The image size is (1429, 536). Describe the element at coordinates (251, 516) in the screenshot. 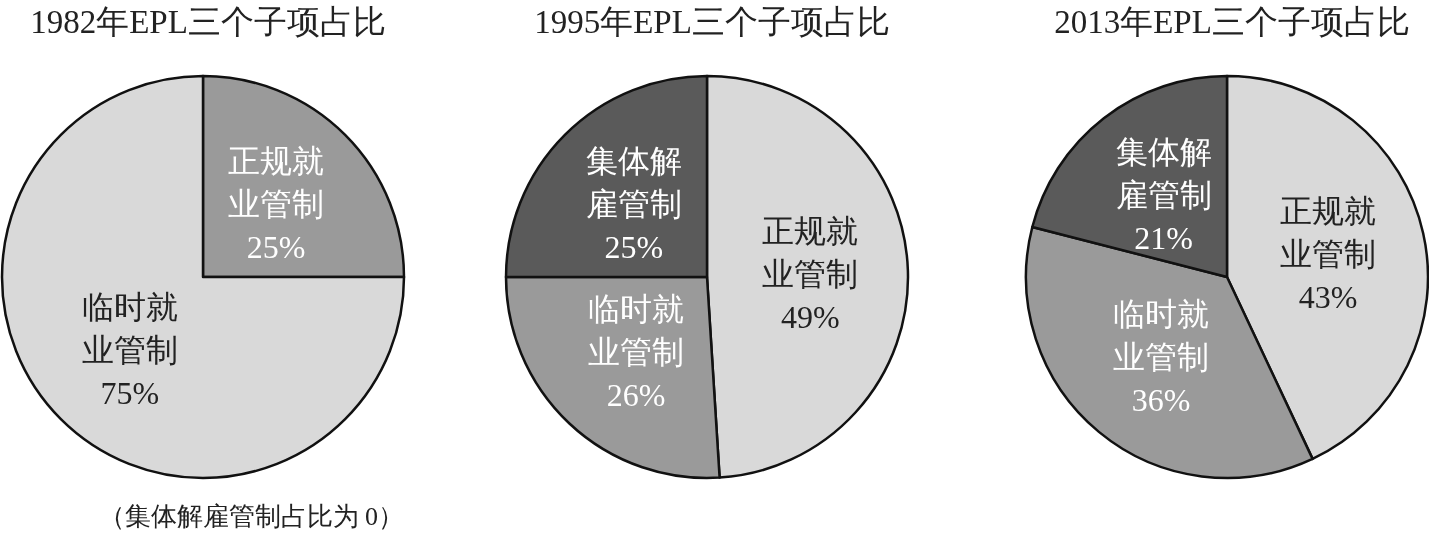

I see `text: （集体解雇管制占比为 0）` at that location.